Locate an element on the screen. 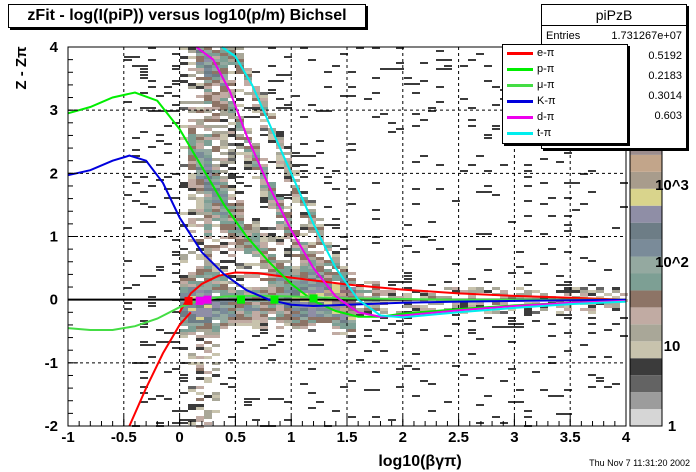 Image resolution: width=696 pixels, height=472 pixels. x-tick-label: 2 is located at coordinates (403, 437).